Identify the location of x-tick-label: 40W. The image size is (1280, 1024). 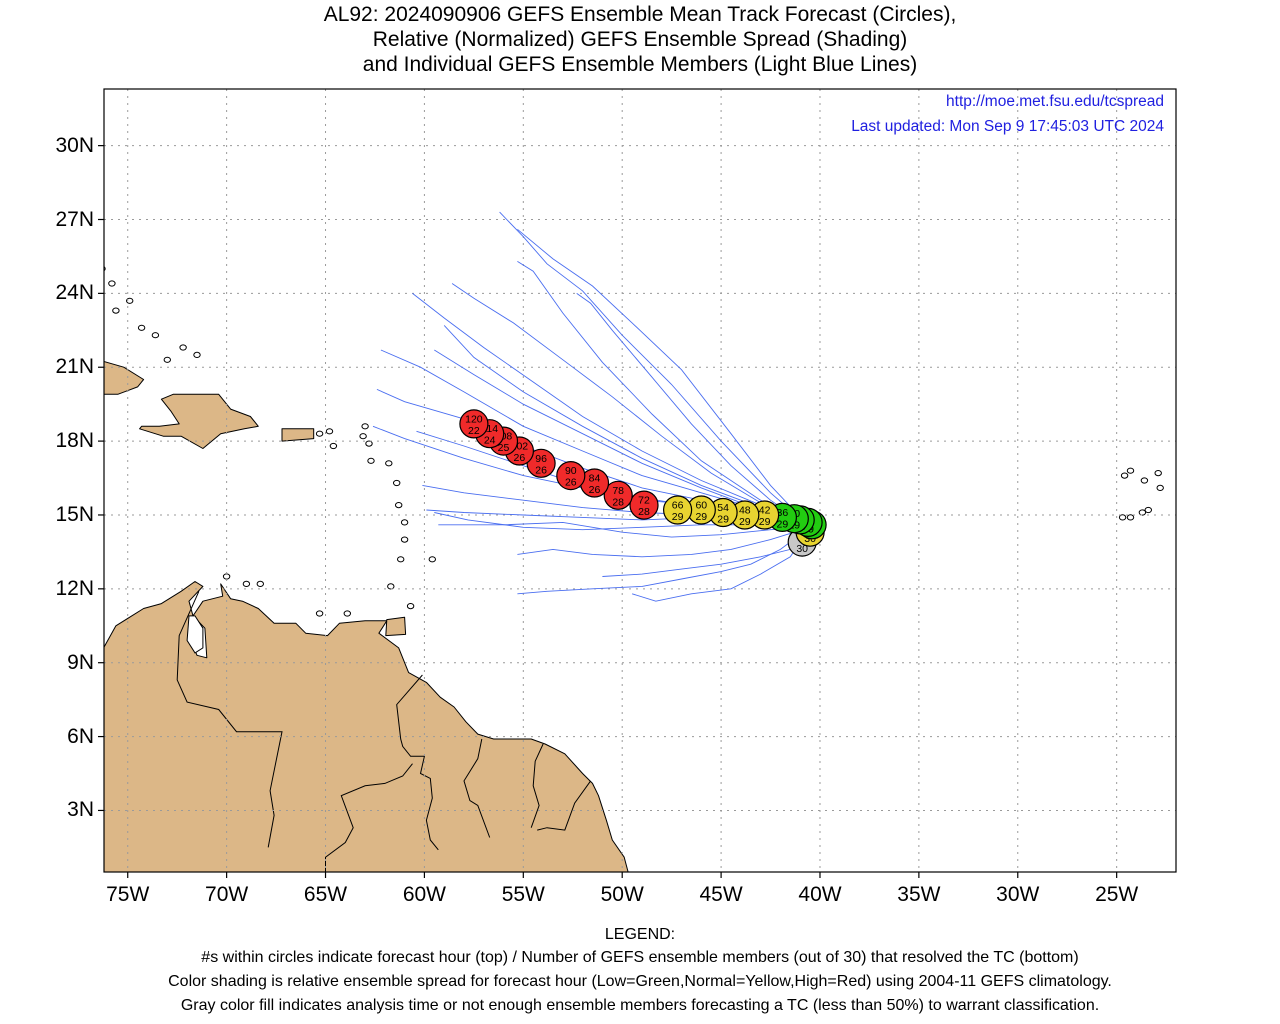
(820, 894).